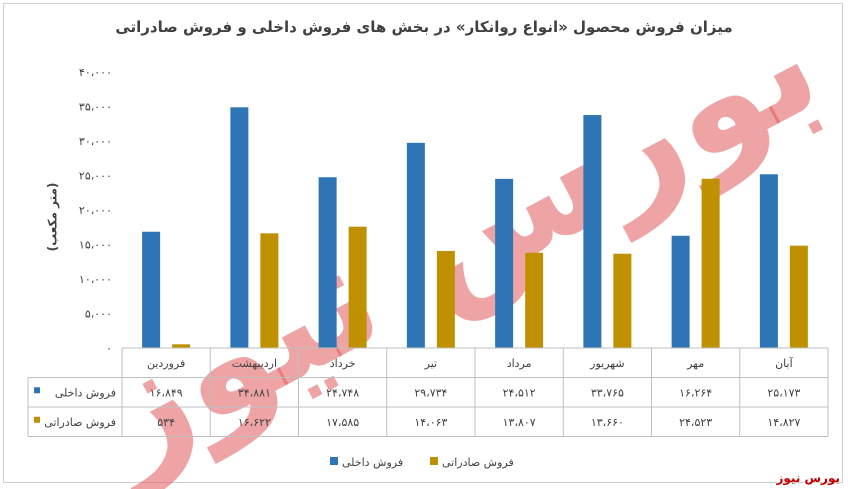  Describe the element at coordinates (430, 422) in the screenshot. I see `data-label: ۱۴،۰۶۳` at that location.